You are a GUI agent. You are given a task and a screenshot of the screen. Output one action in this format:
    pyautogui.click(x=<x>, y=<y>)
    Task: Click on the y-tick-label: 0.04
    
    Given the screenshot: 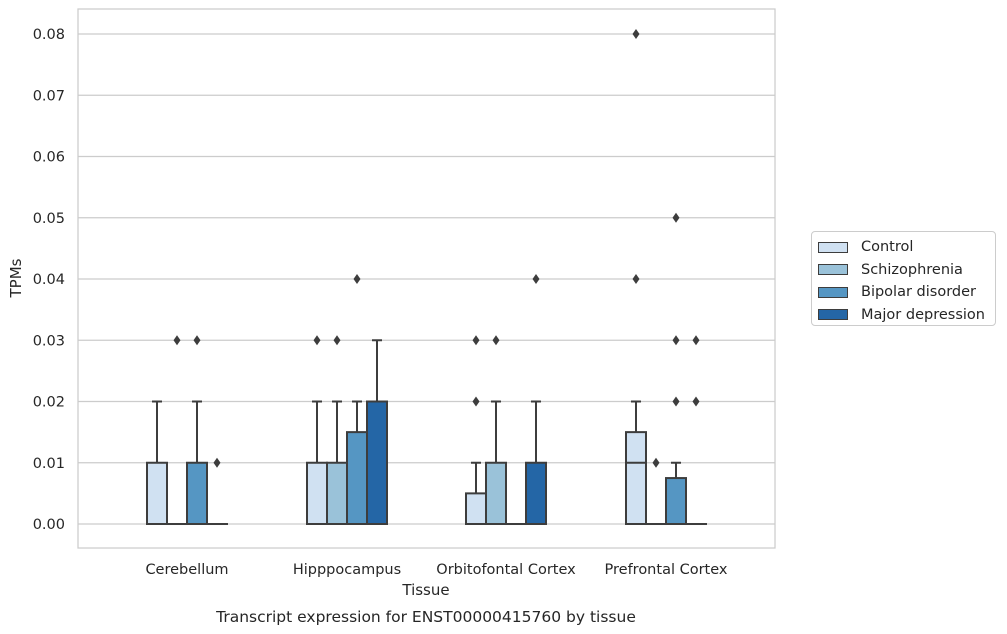 What is the action you would take?
    pyautogui.click(x=49, y=280)
    